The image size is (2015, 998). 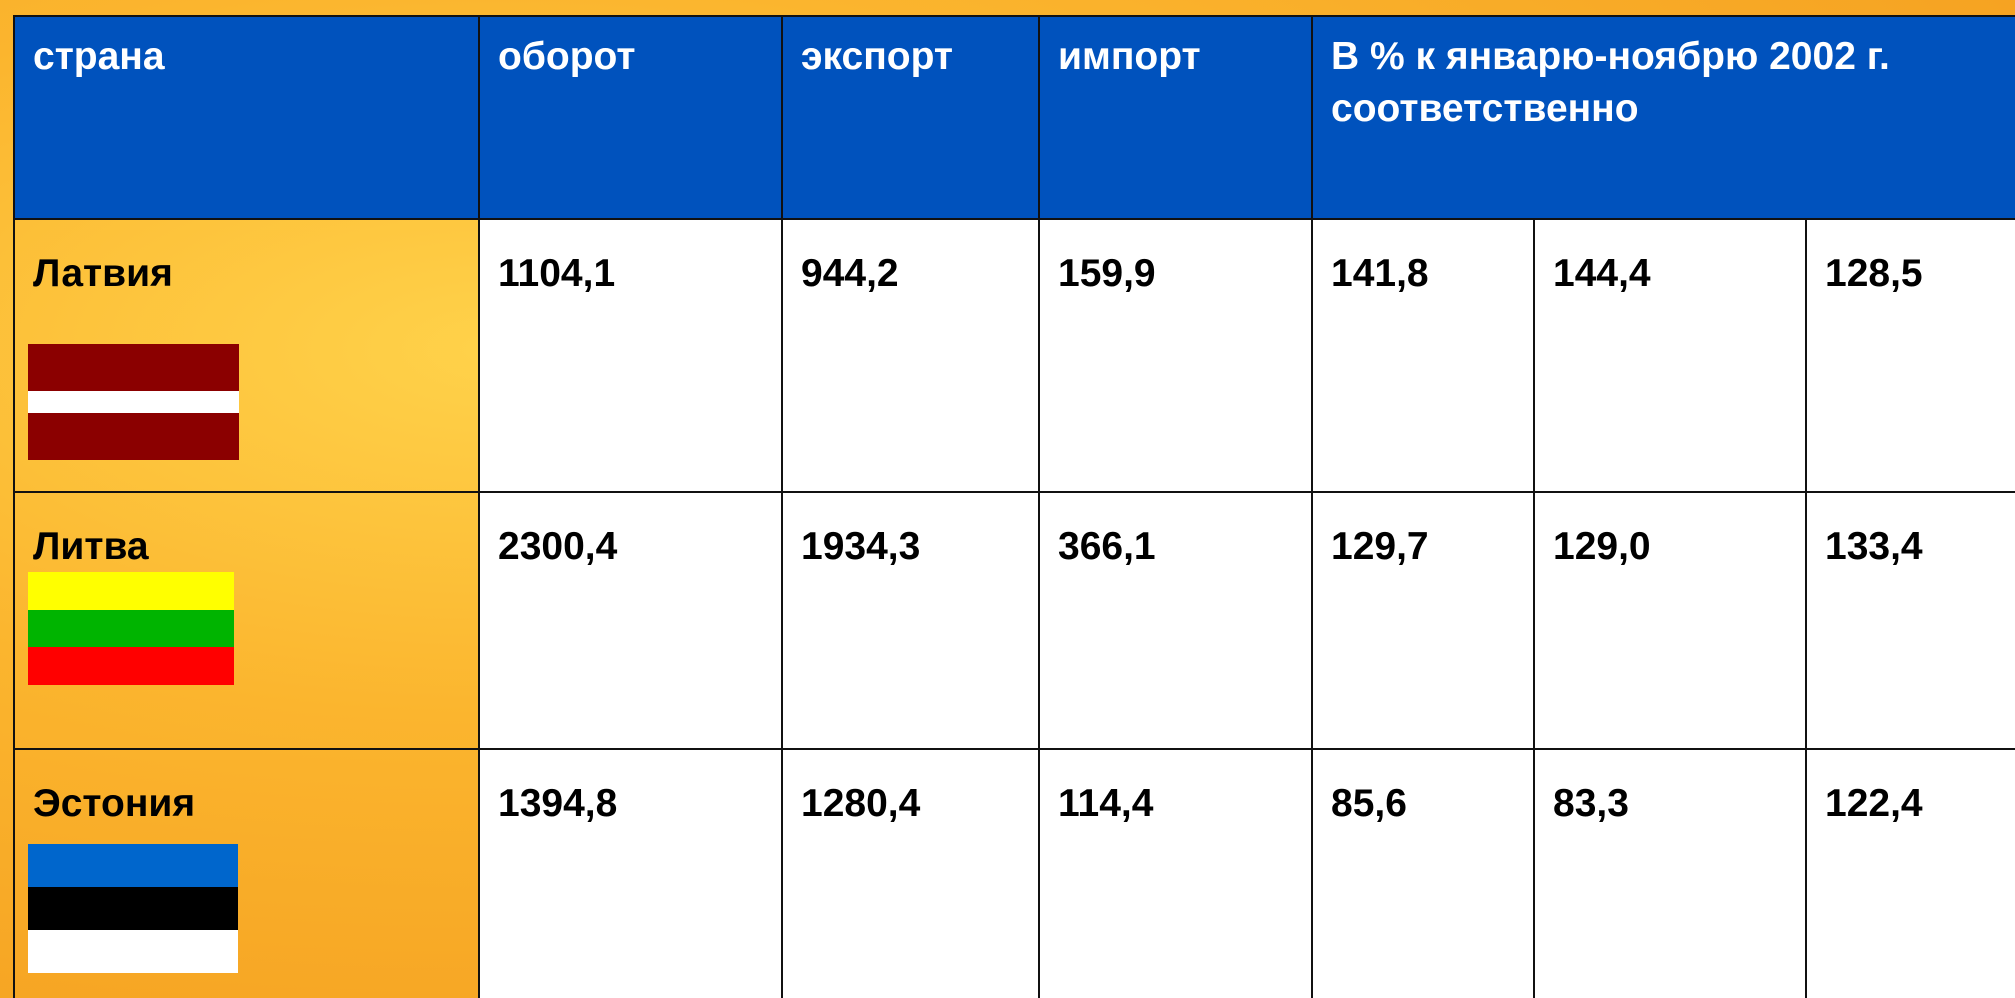 I want to click on value-cell: 159,9, so click(x=1175, y=355).